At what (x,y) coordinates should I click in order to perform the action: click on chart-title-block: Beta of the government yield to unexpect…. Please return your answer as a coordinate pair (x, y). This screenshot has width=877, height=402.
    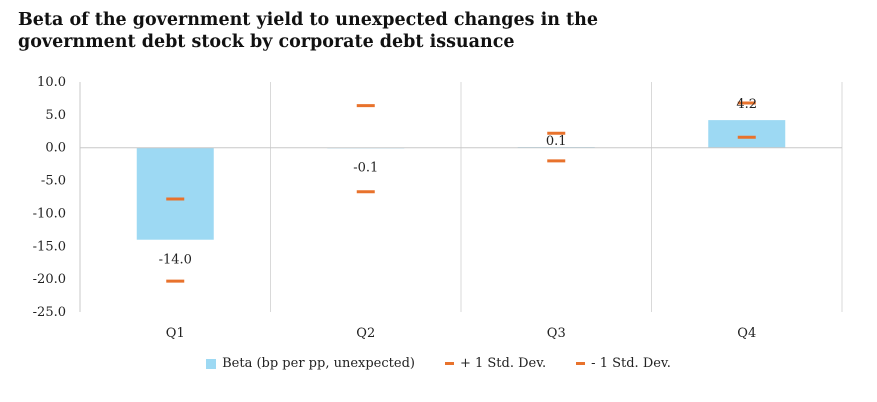
    Looking at the image, I should click on (368, 31).